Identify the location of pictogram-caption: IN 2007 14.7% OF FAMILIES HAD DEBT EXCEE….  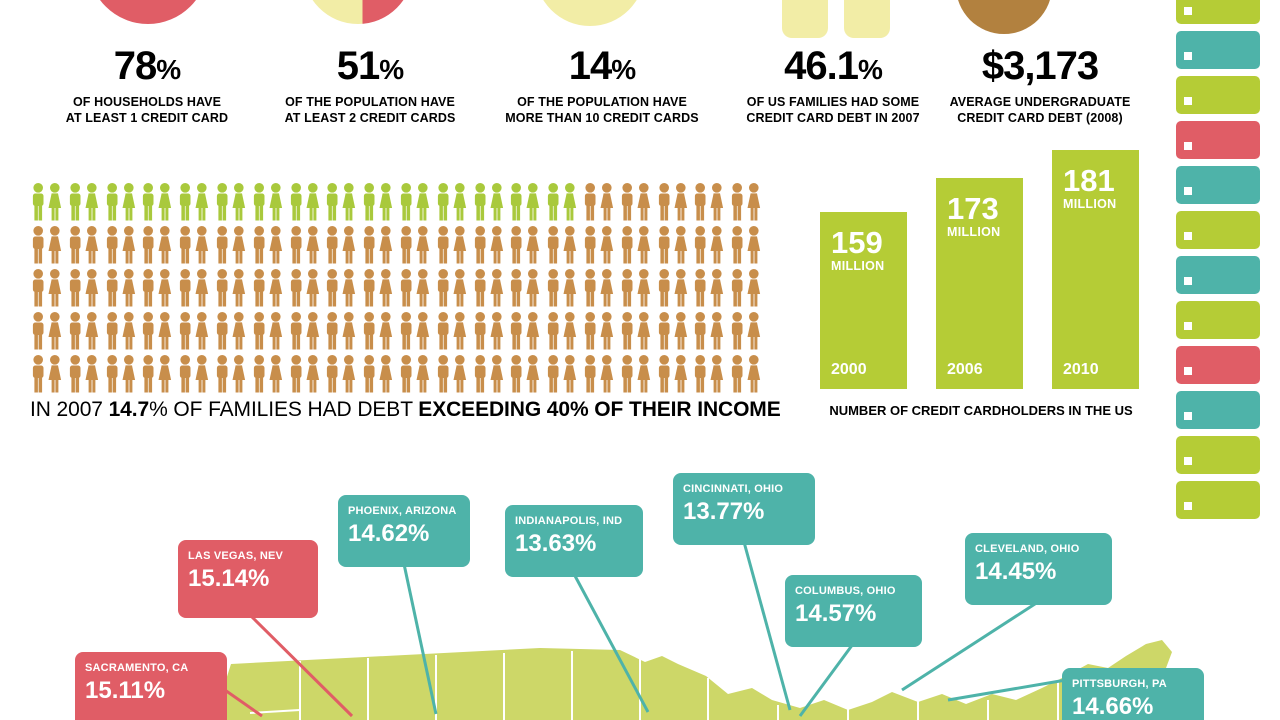
(405, 409).